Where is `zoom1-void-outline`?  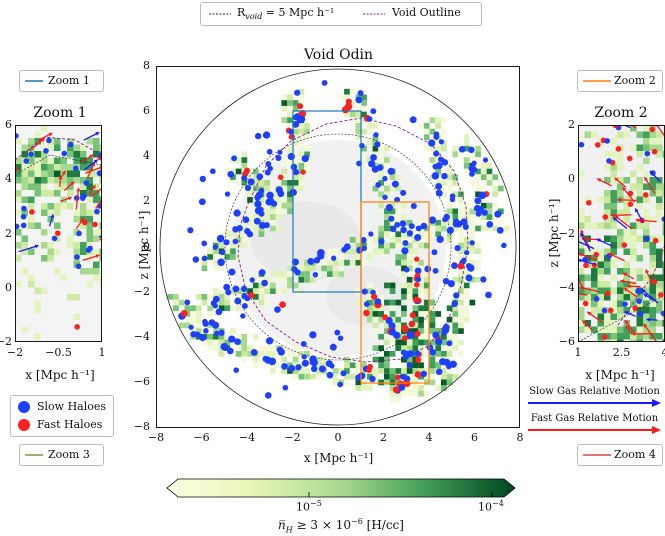 zoom1-void-outline is located at coordinates (58, 148).